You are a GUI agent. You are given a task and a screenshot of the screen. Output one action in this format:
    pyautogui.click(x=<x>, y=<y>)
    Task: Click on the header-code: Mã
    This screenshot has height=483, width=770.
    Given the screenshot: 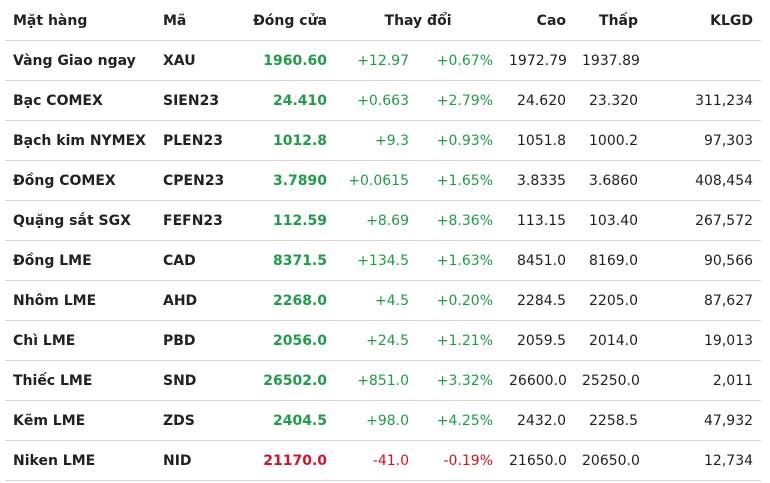 What is the action you would take?
    pyautogui.click(x=195, y=21)
    